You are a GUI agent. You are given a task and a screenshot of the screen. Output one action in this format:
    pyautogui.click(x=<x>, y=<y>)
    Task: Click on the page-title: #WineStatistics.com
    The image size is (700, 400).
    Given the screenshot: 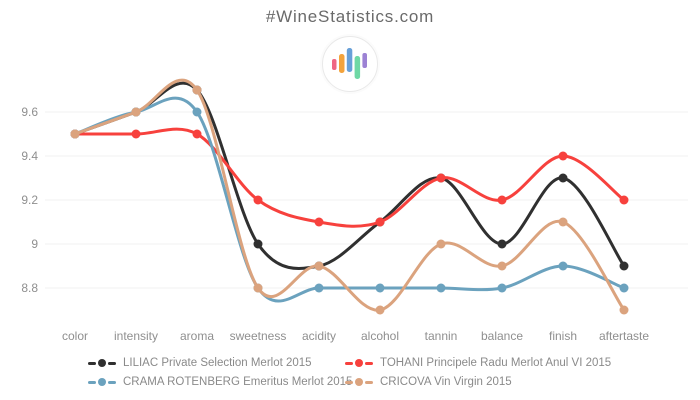 What is the action you would take?
    pyautogui.click(x=350, y=16)
    